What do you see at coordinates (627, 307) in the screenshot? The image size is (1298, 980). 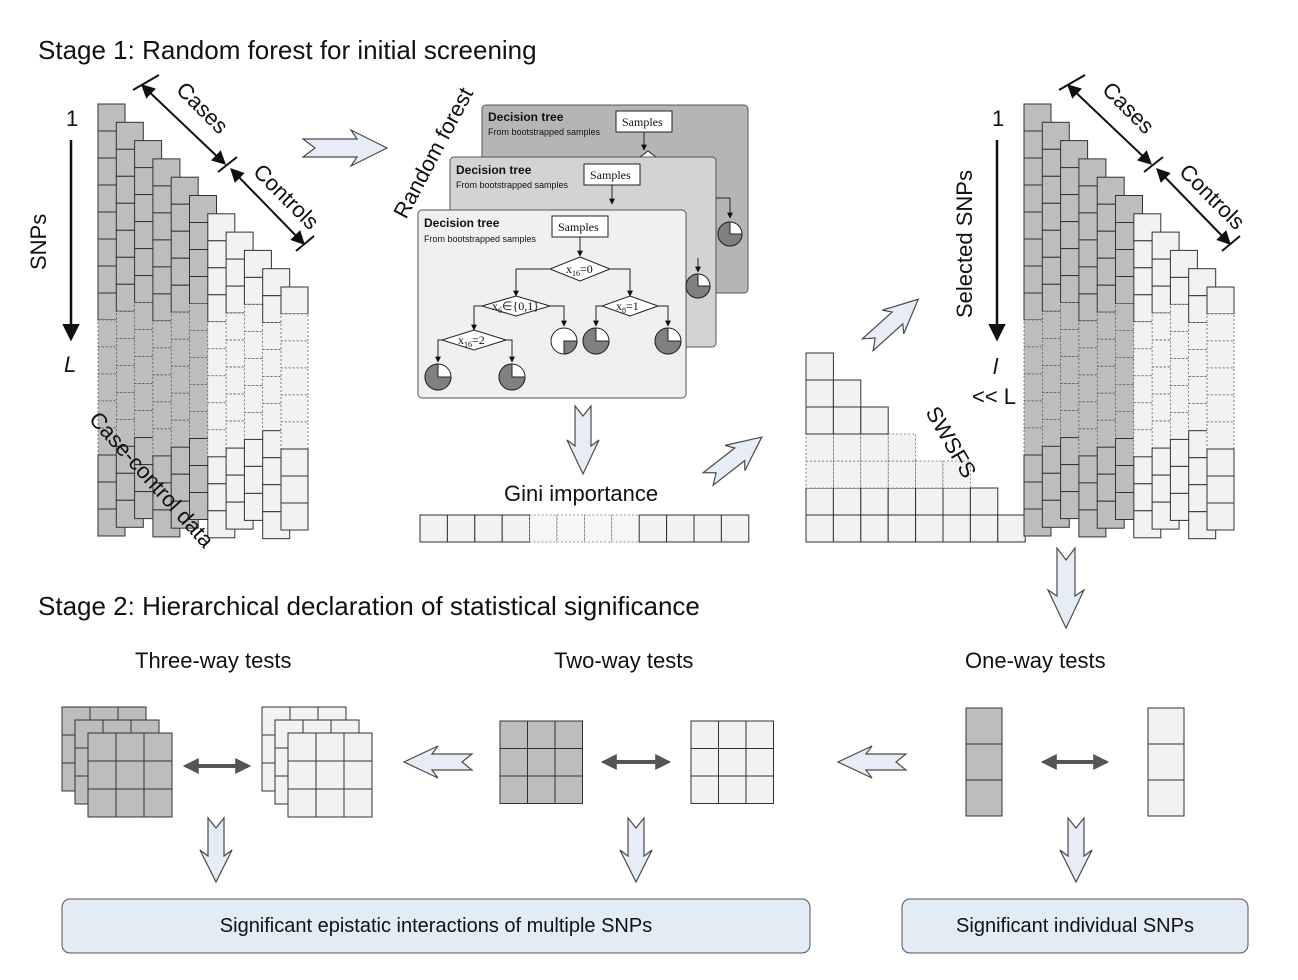 I see `node-right: x8=1` at bounding box center [627, 307].